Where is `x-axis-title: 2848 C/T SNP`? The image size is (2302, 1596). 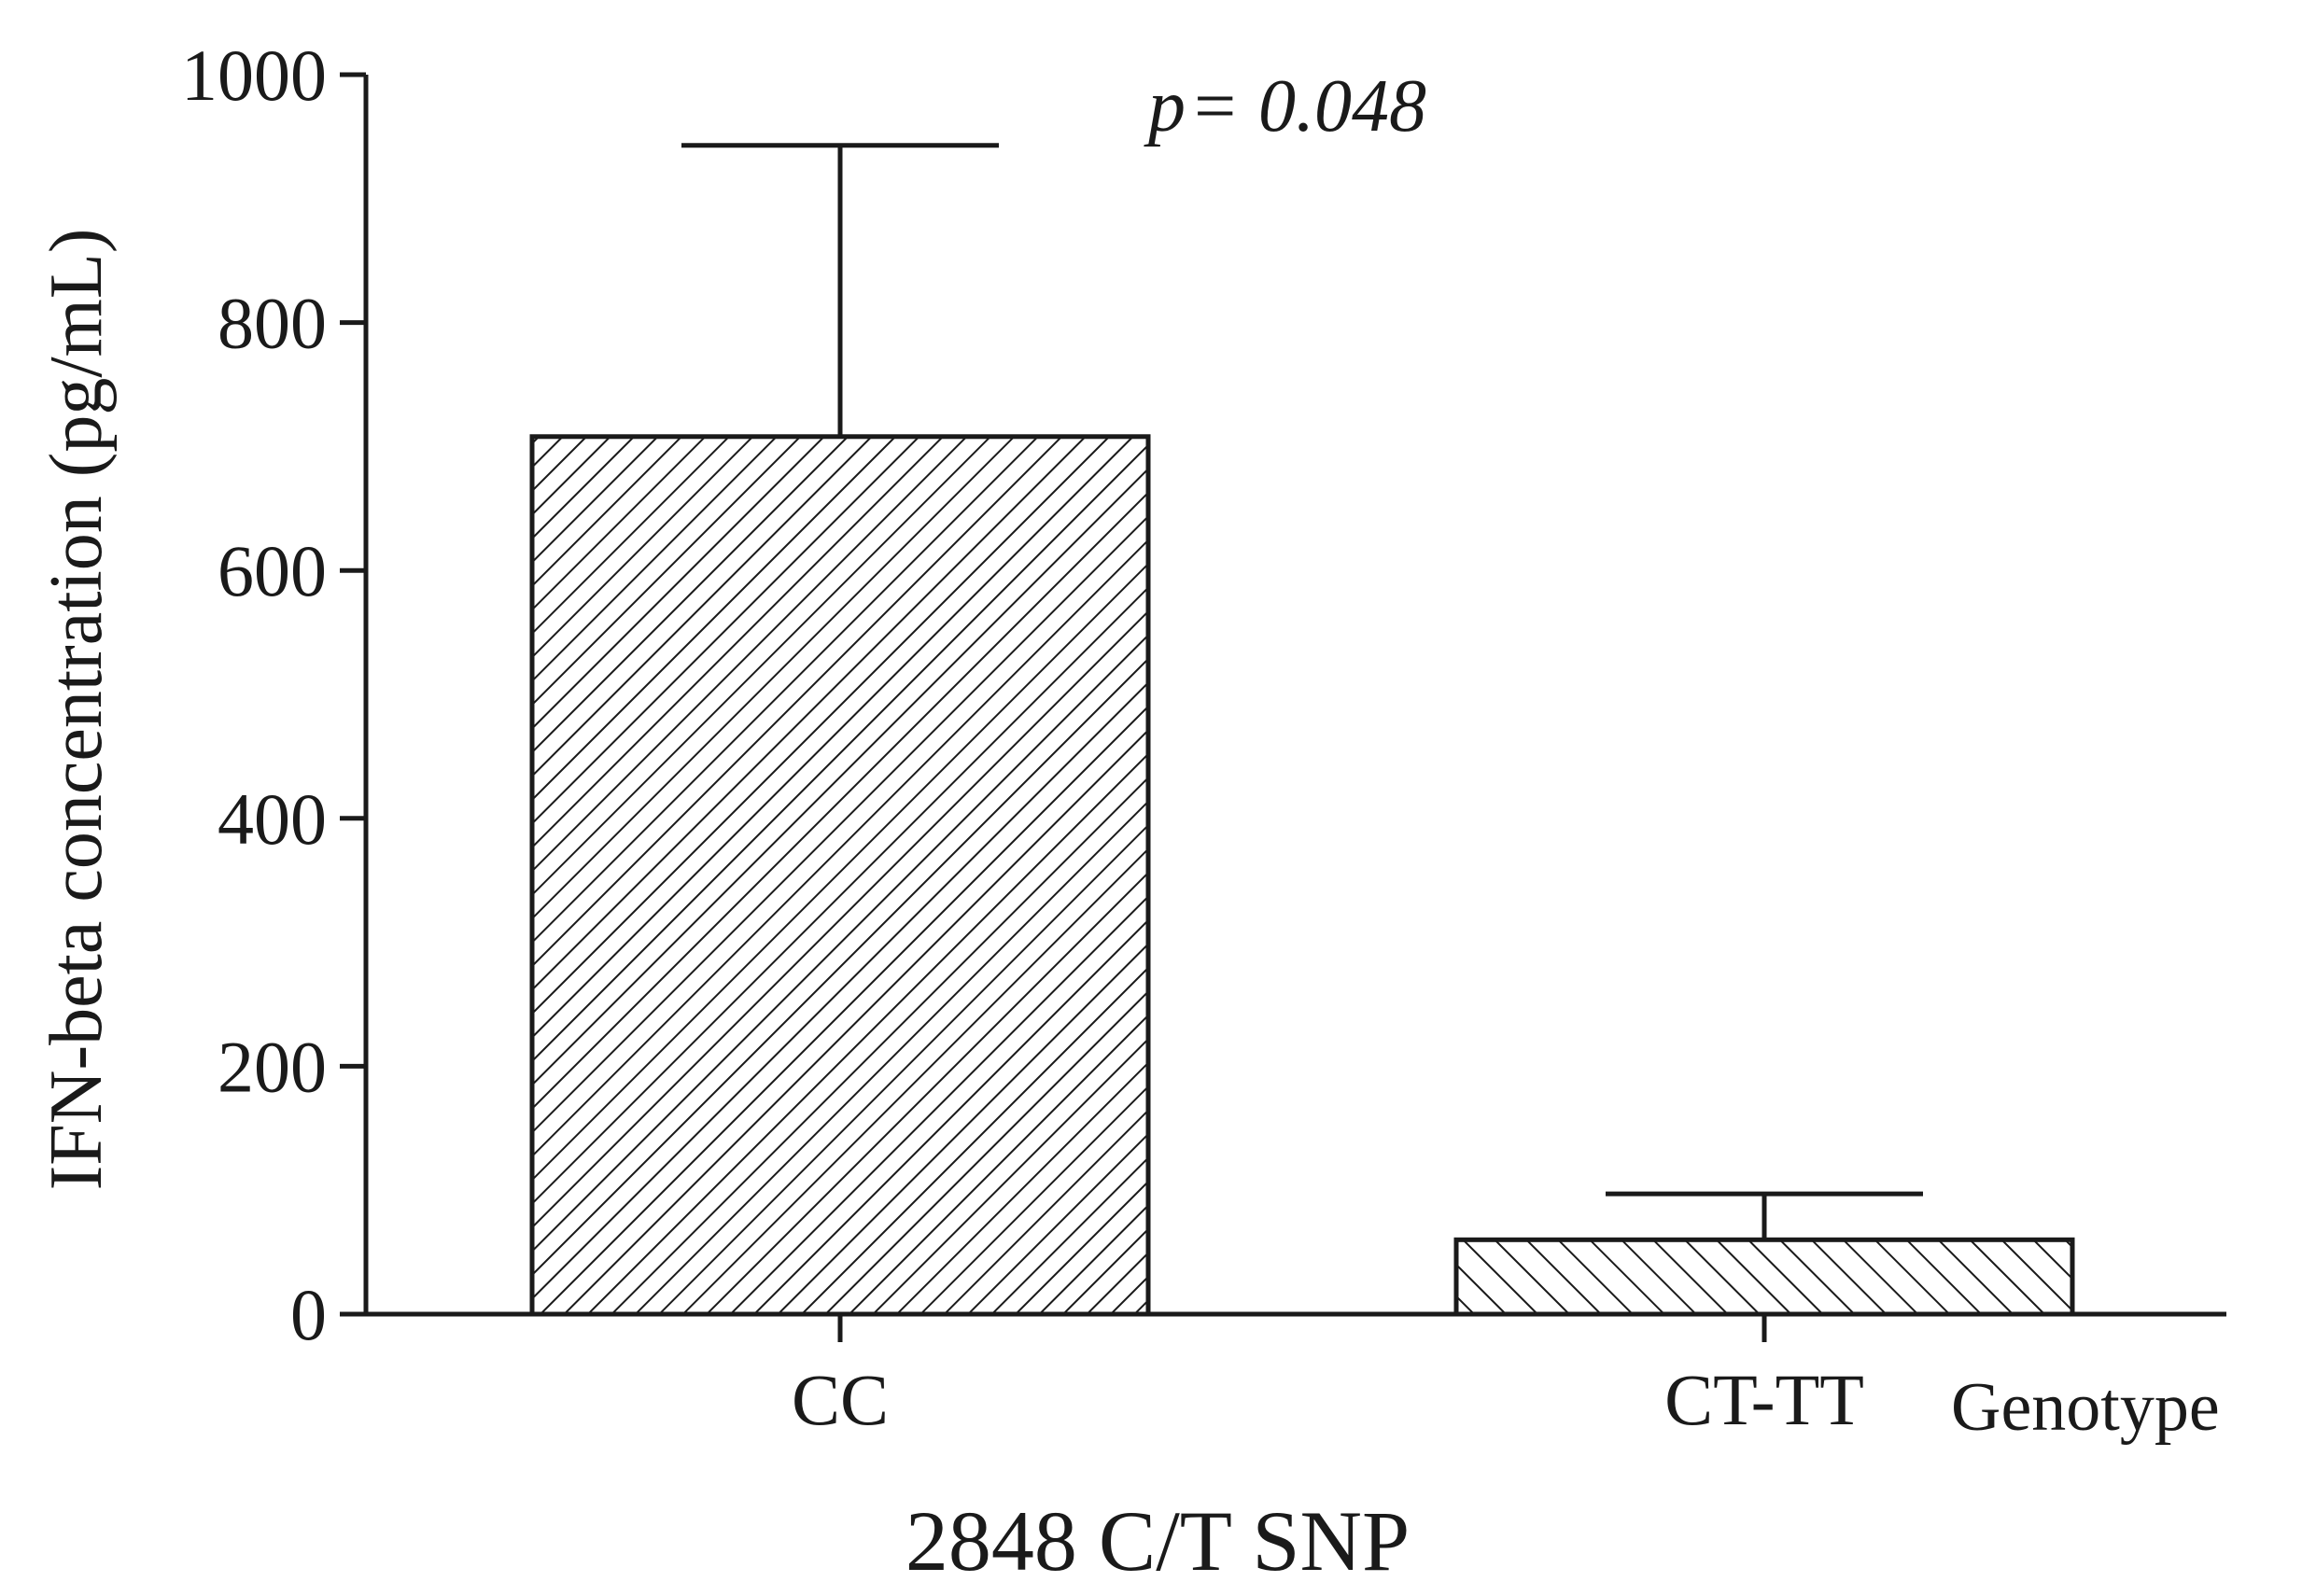 x-axis-title: 2848 C/T SNP is located at coordinates (1157, 1541).